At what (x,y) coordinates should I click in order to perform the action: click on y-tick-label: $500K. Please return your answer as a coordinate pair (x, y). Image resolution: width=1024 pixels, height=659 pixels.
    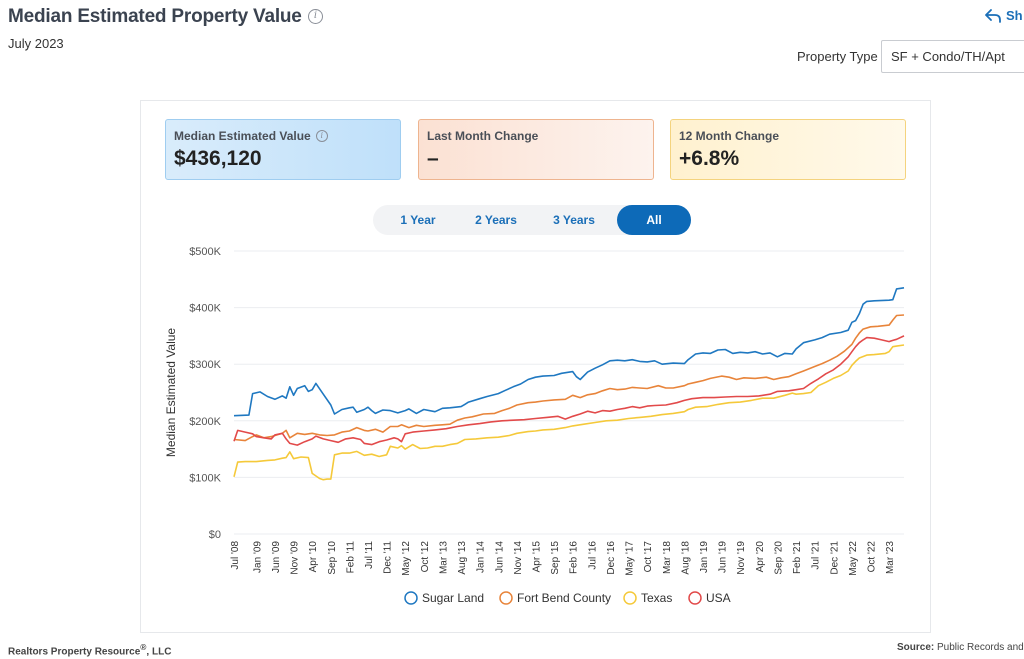
    Looking at the image, I should click on (205, 252).